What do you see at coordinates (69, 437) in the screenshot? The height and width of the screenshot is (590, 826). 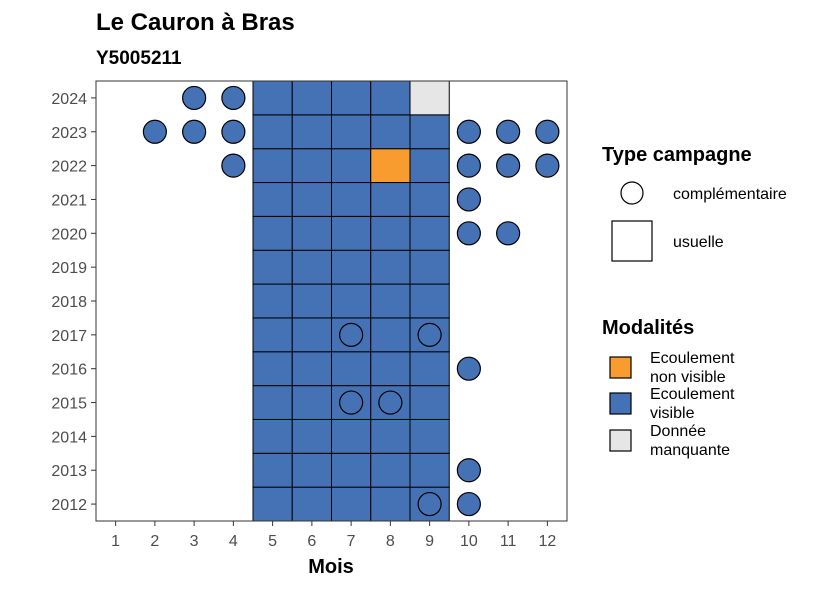 I see `y-tick-label: 2014` at bounding box center [69, 437].